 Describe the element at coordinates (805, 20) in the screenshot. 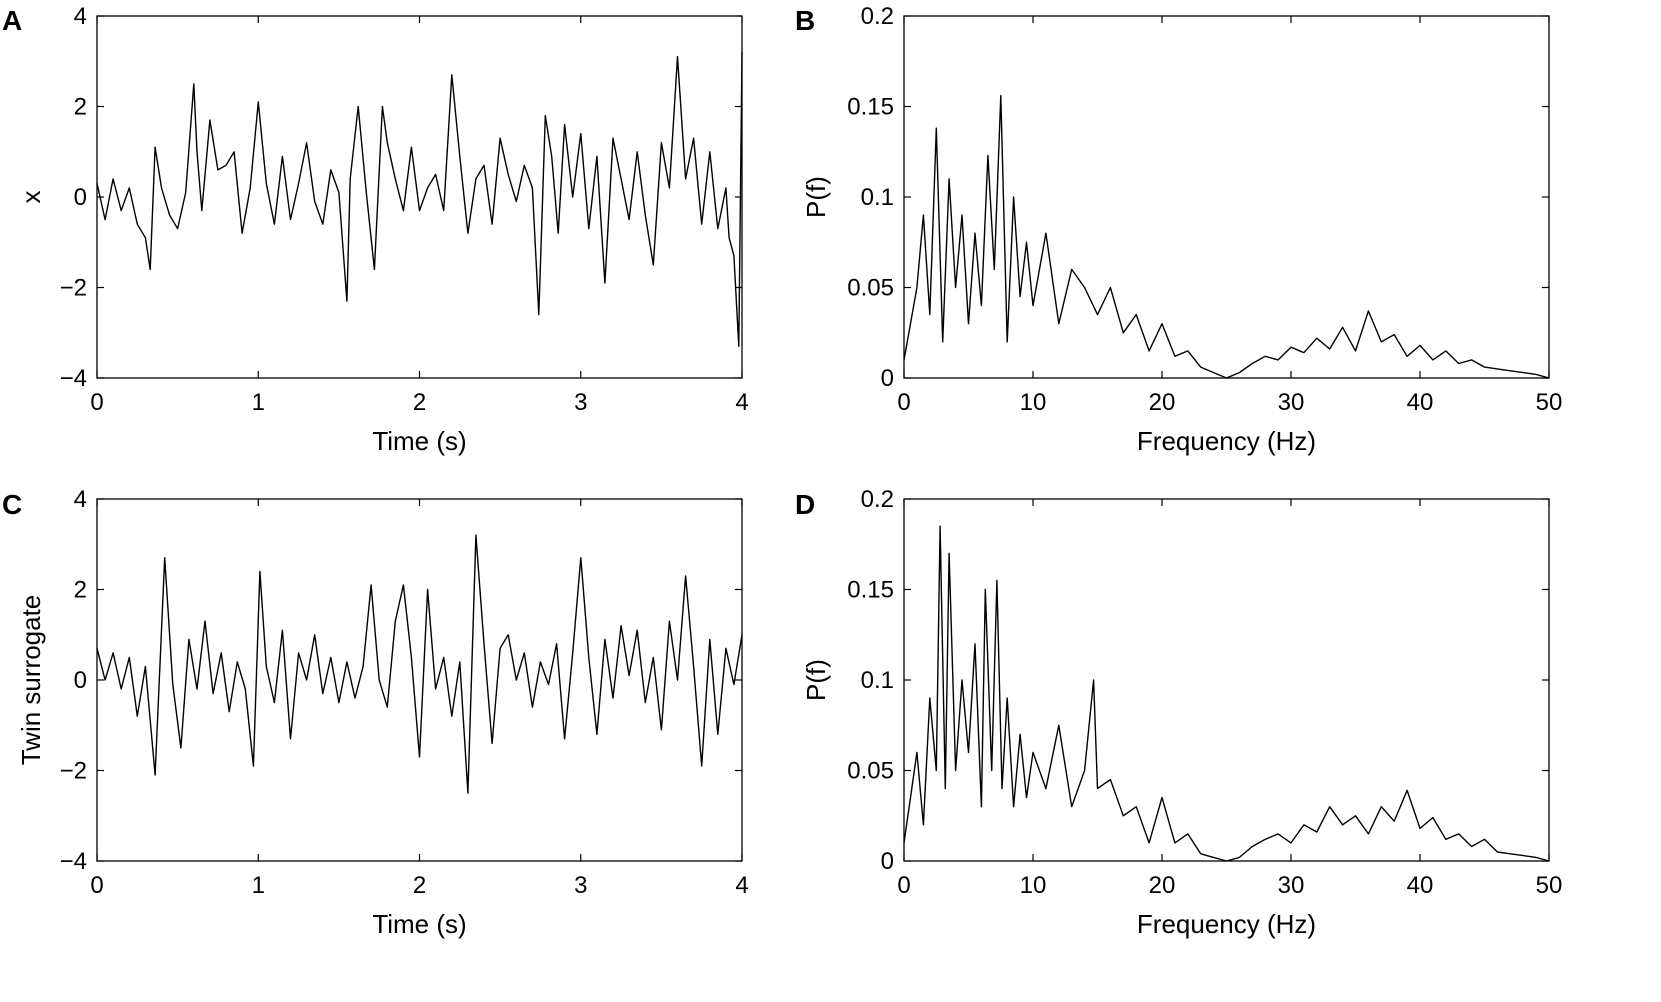

I see `panel-letter: B` at that location.